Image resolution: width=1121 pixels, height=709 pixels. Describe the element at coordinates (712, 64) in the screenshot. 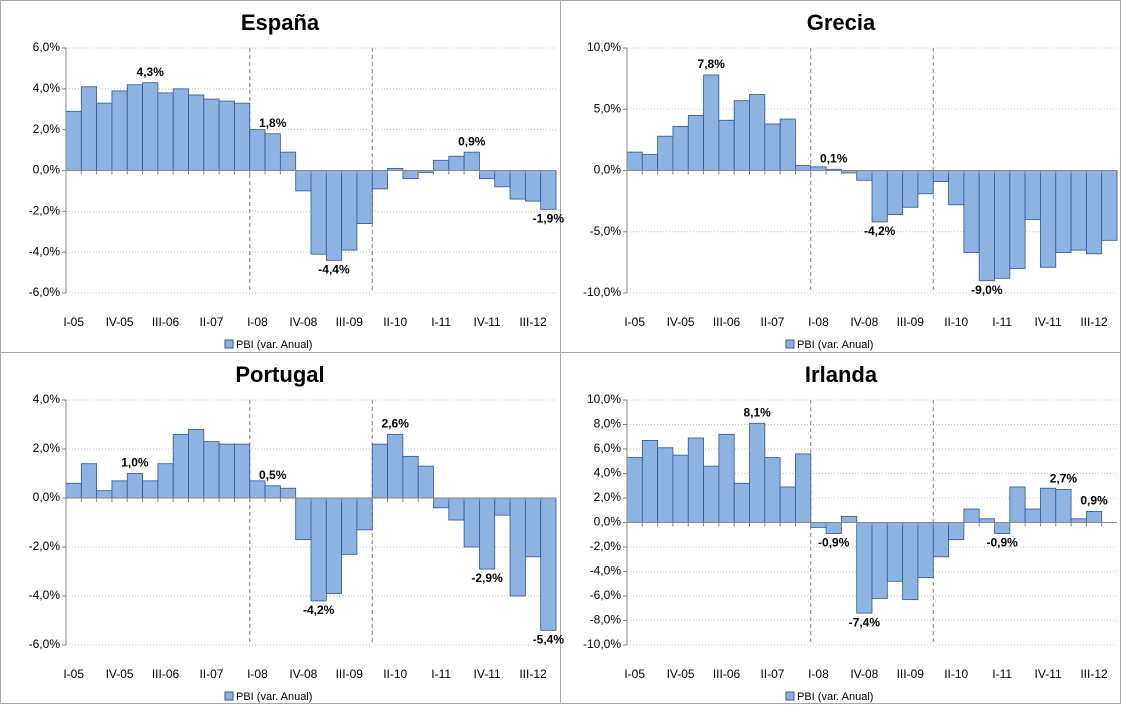

I see `value-label: 7,8%` at that location.